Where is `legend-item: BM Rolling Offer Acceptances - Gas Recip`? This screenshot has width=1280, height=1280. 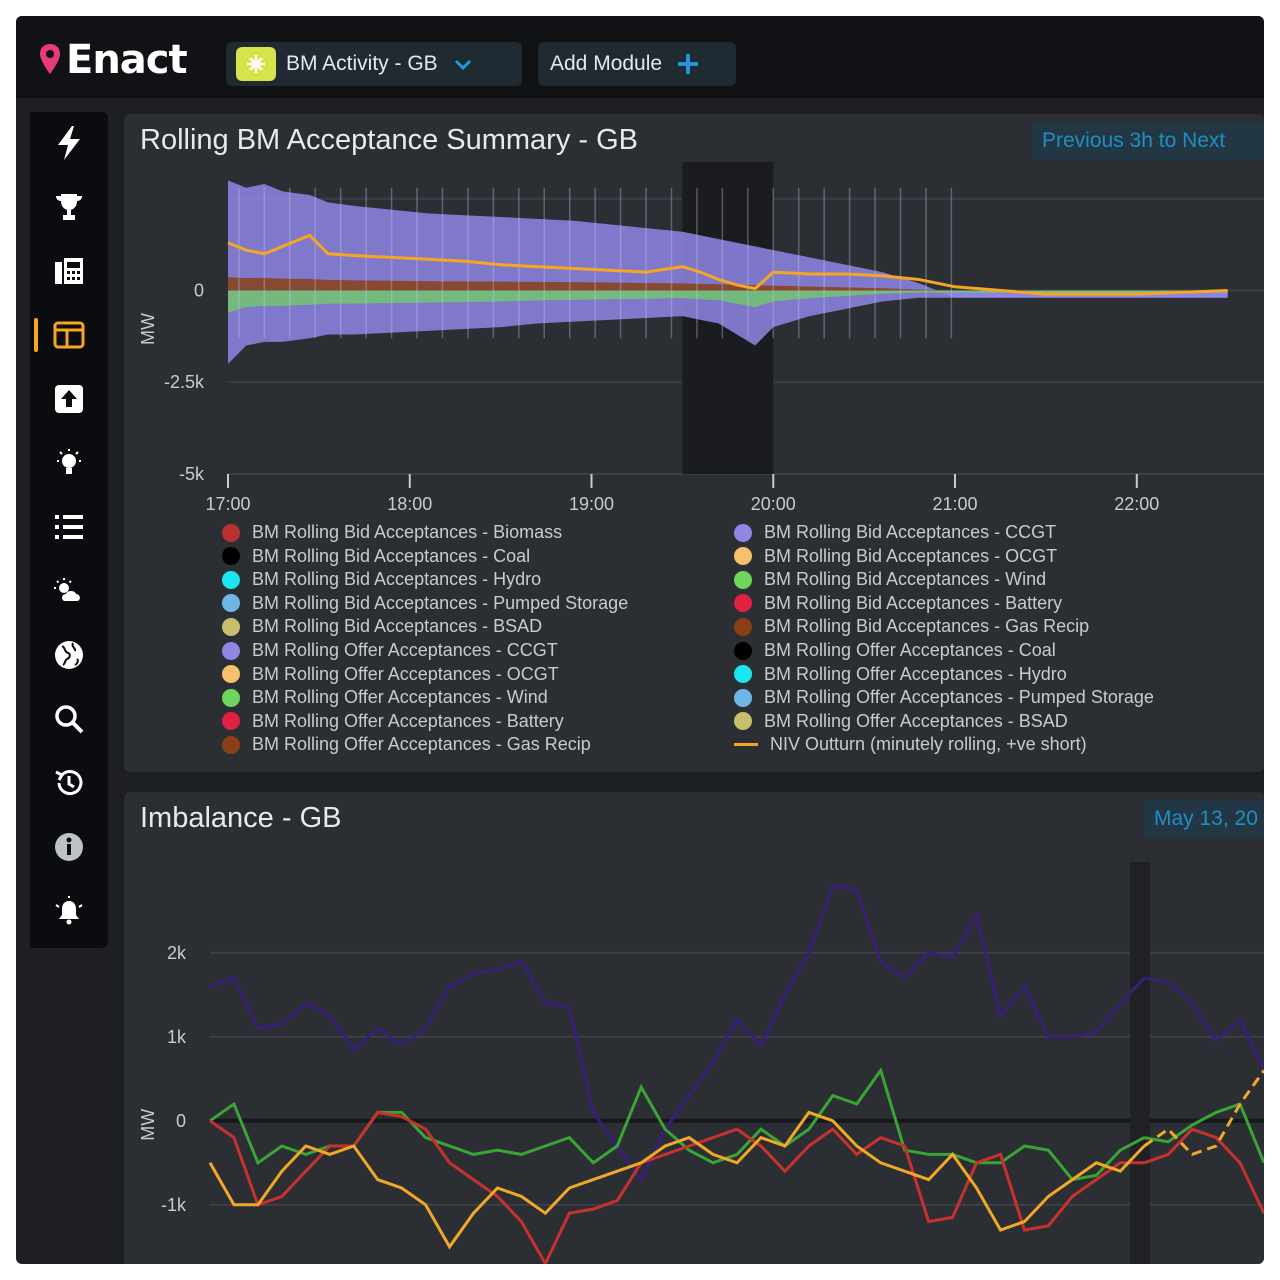 legend-item: BM Rolling Offer Acceptances - Gas Recip is located at coordinates (406, 744).